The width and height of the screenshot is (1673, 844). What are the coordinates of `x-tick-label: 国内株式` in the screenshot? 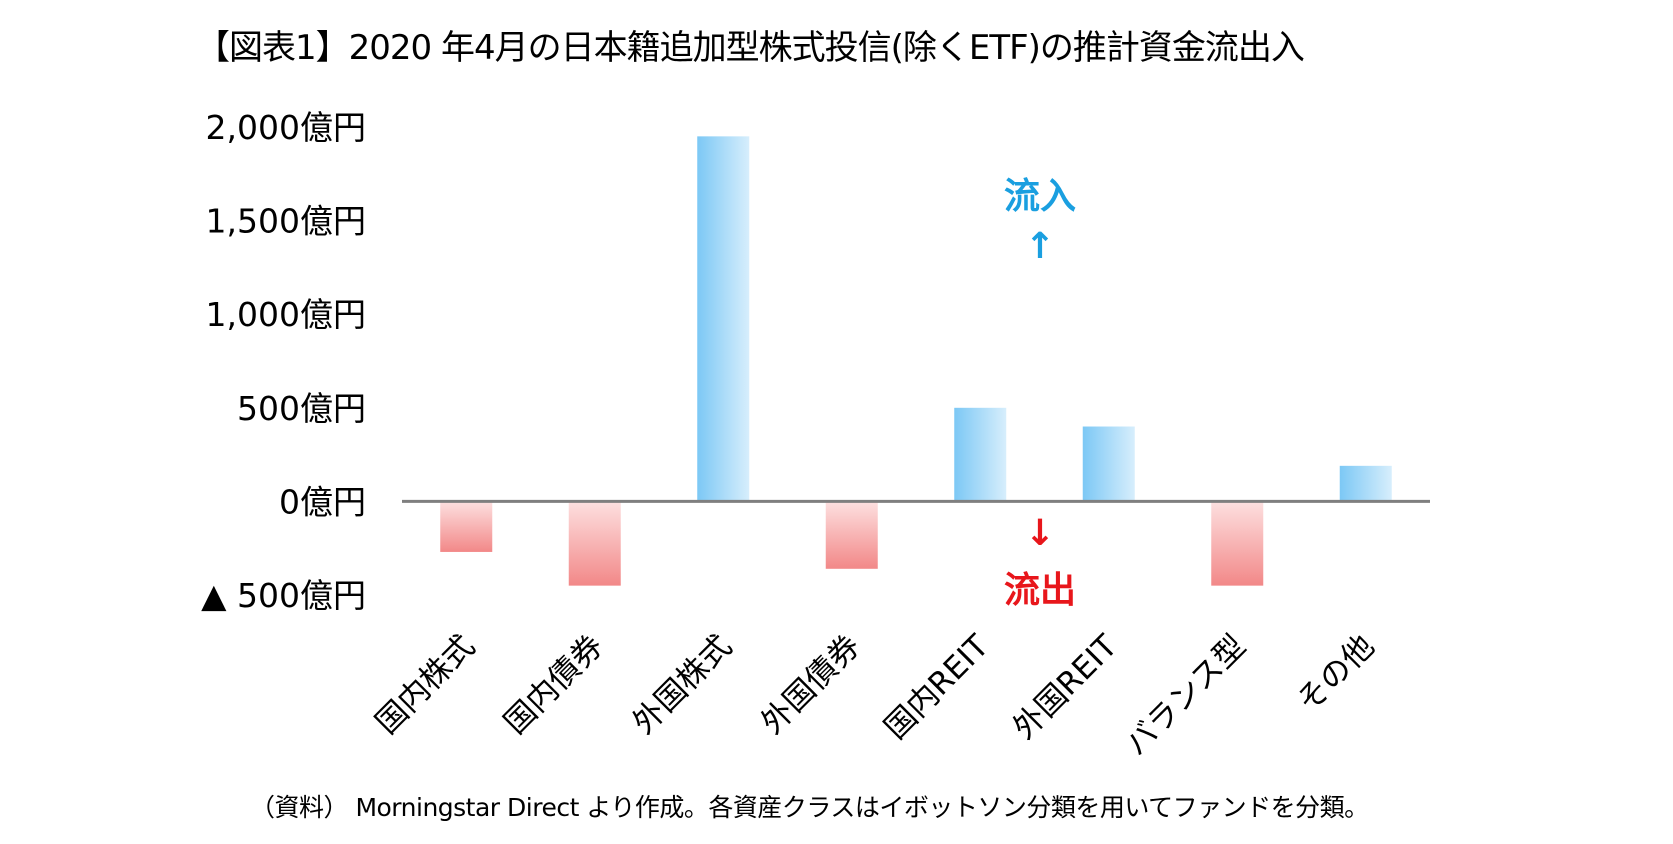 It's located at (425, 684).